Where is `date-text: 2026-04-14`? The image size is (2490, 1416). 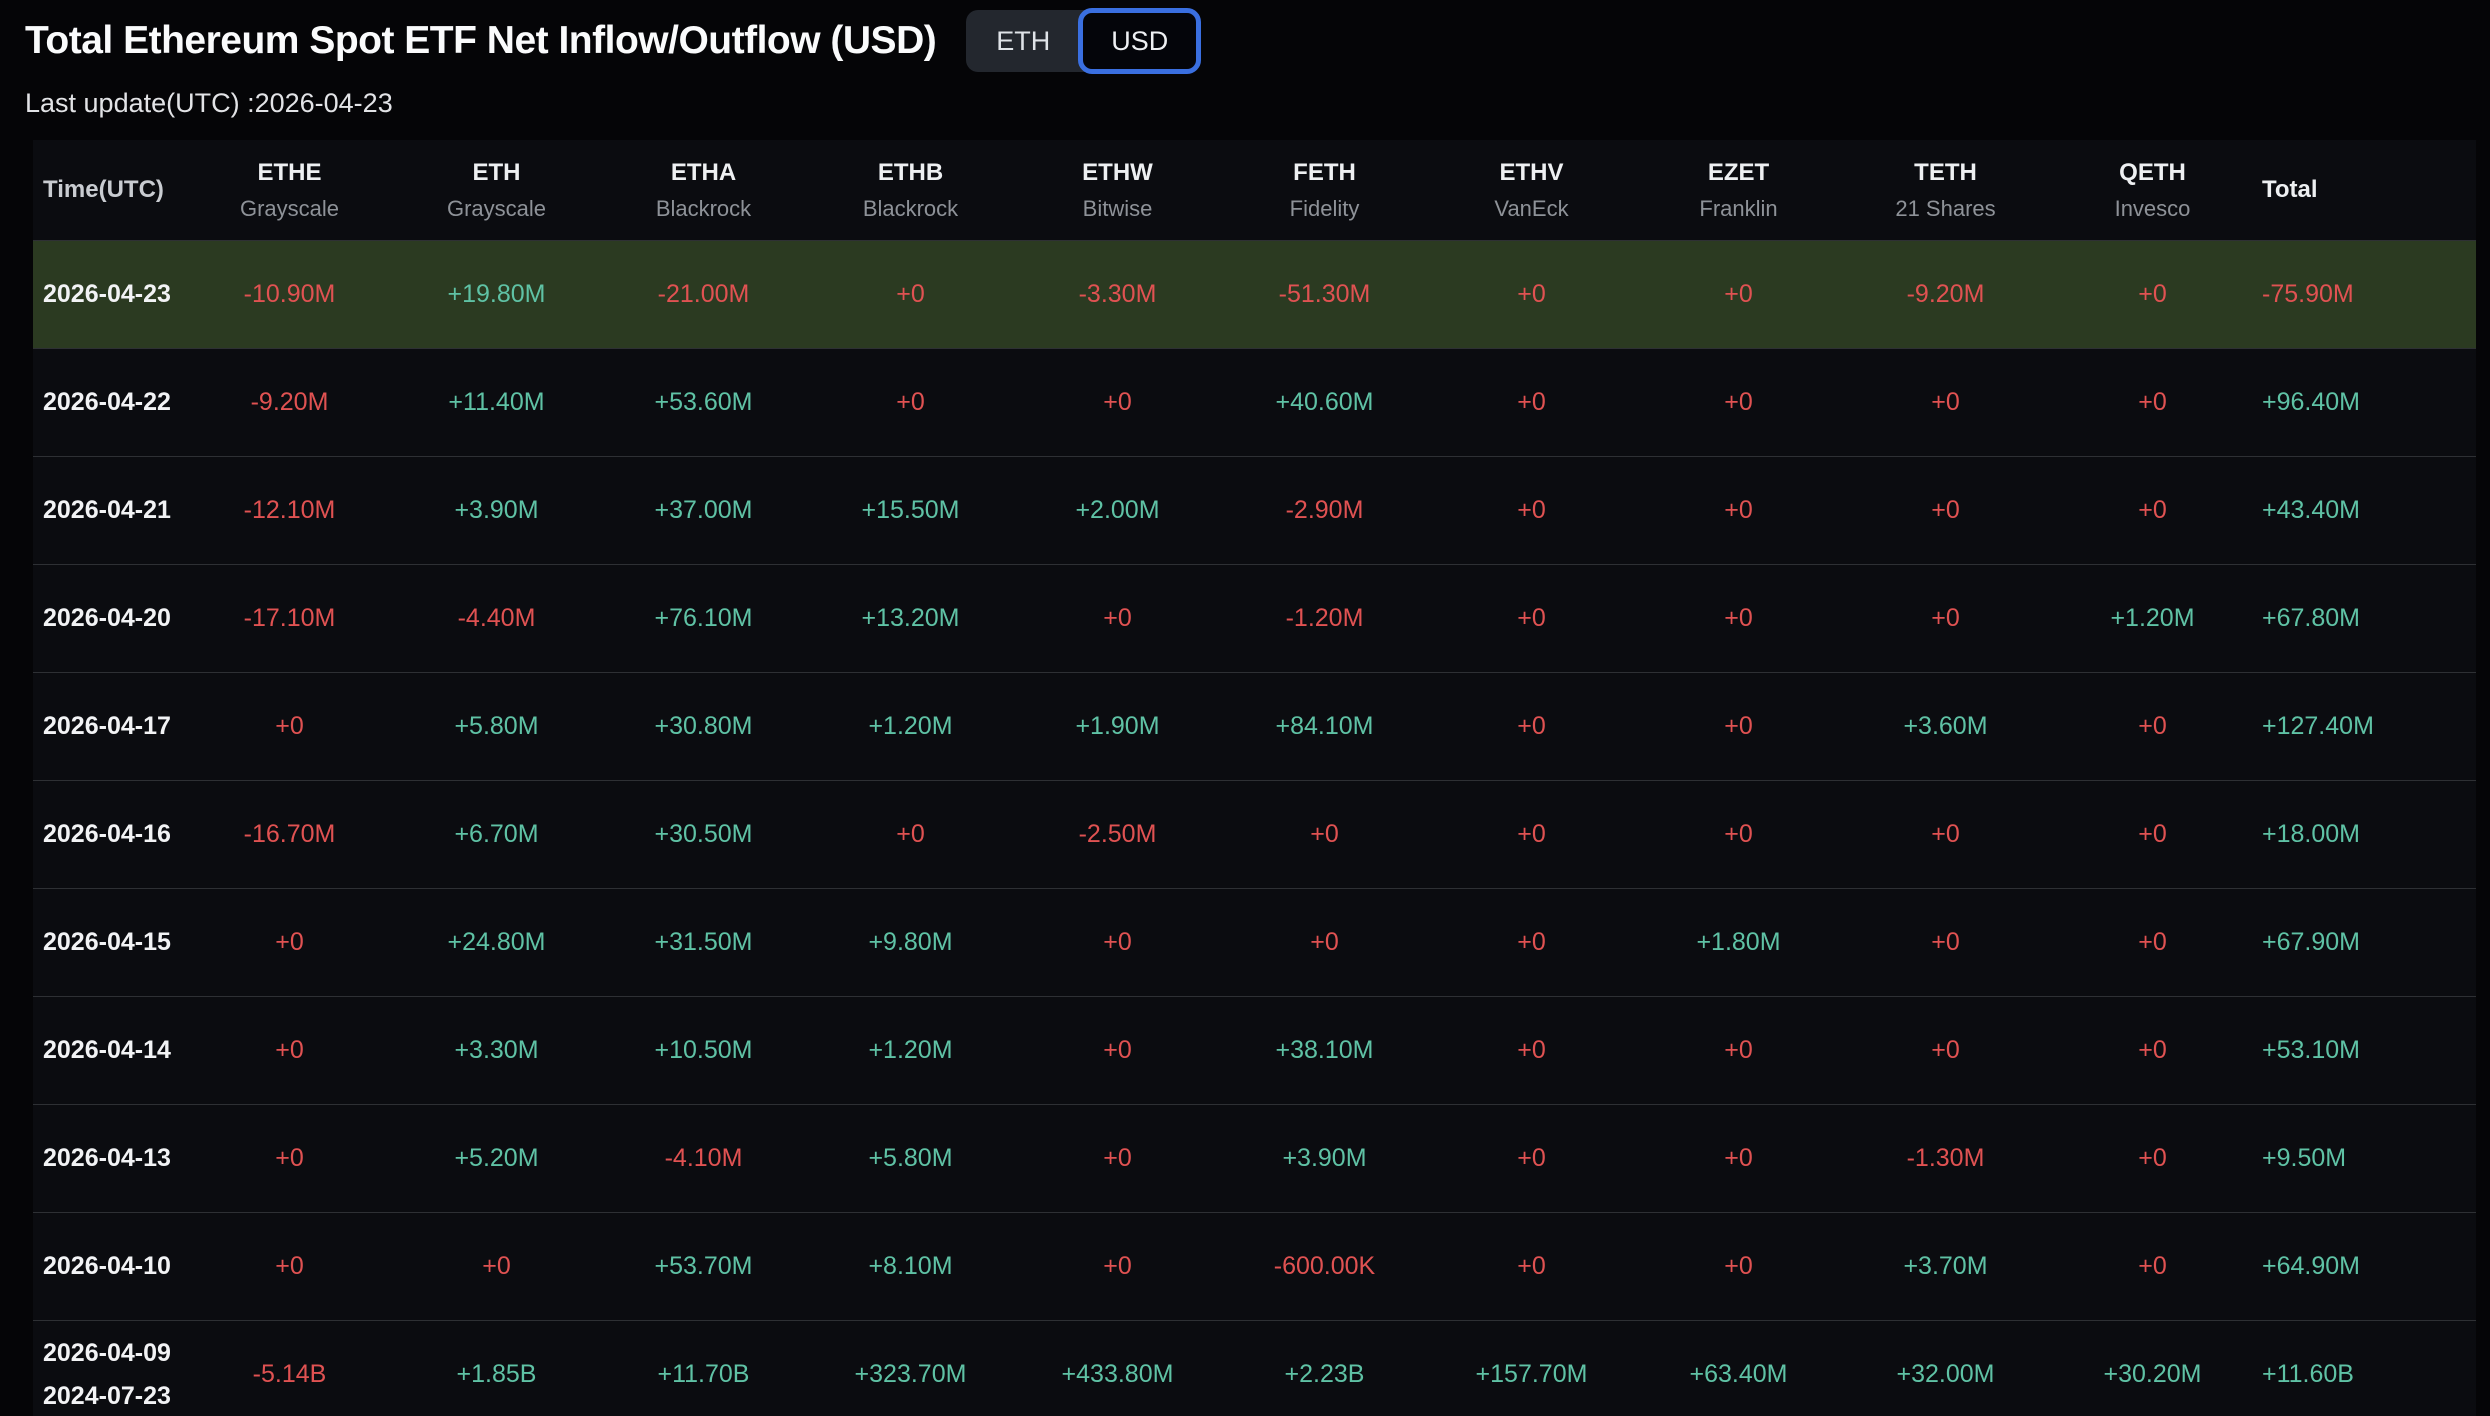
date-text: 2026-04-14 is located at coordinates (107, 1050).